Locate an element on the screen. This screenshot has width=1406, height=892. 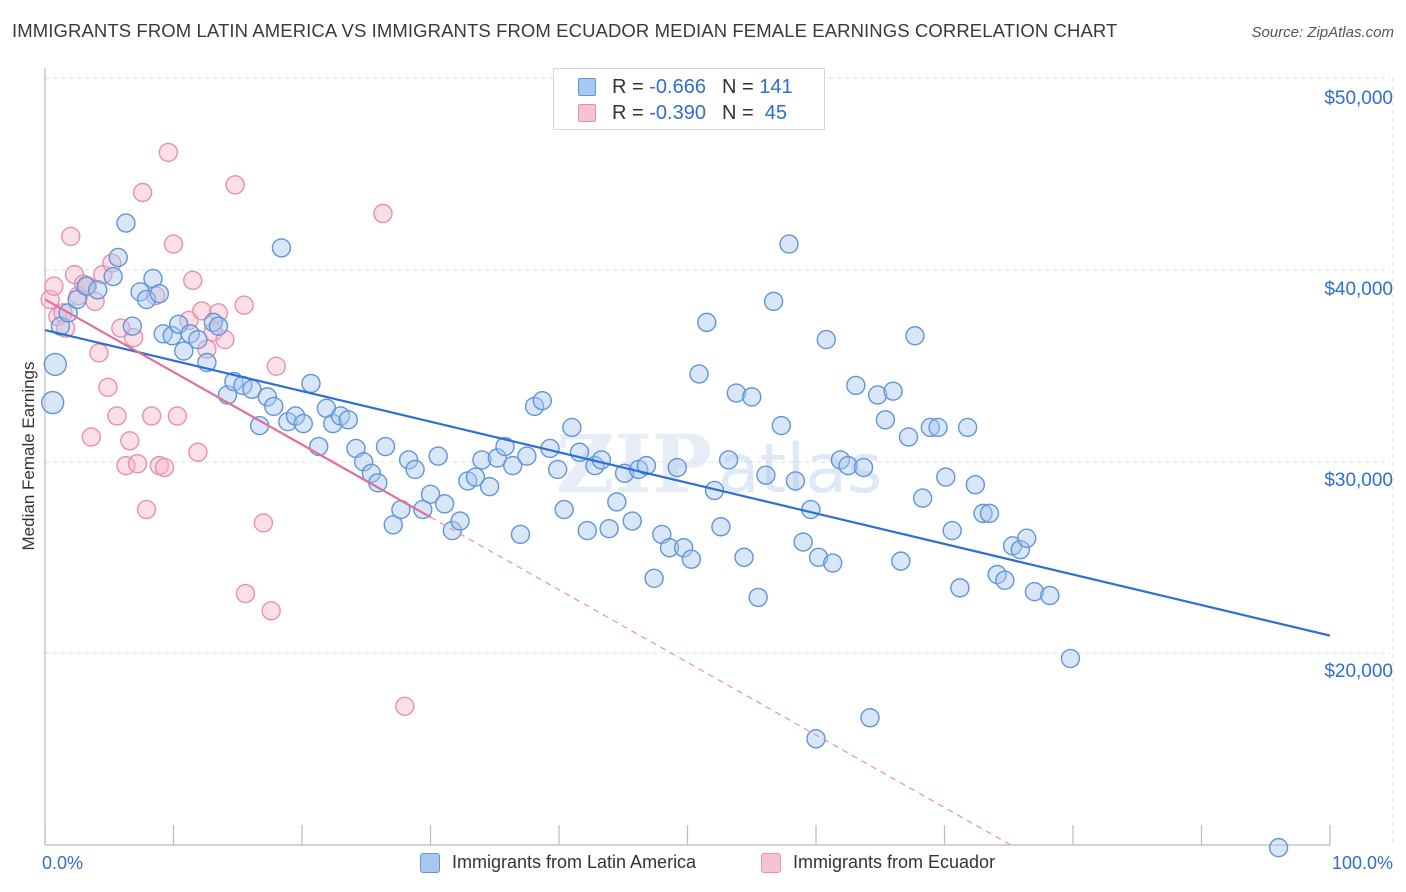
y-tick-label: $30,000 is located at coordinates (1358, 480).